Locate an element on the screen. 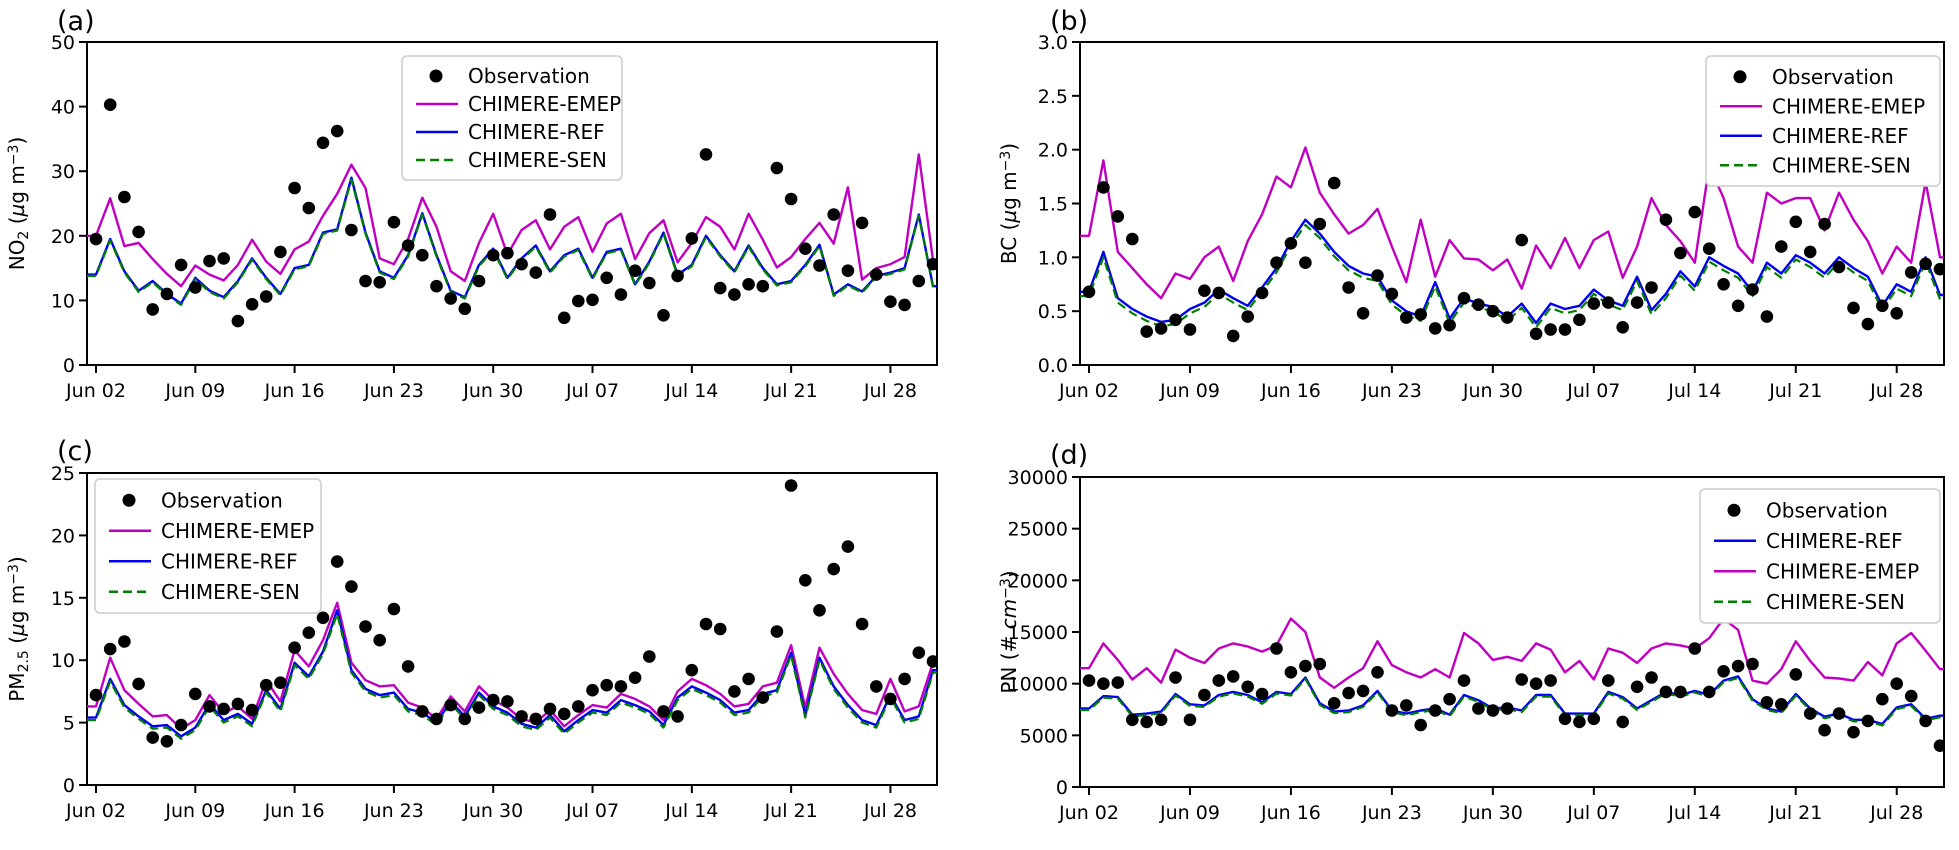 The width and height of the screenshot is (1959, 850). y-axis-label-b: BC (µg m−3) is located at coordinates (1009, 203).